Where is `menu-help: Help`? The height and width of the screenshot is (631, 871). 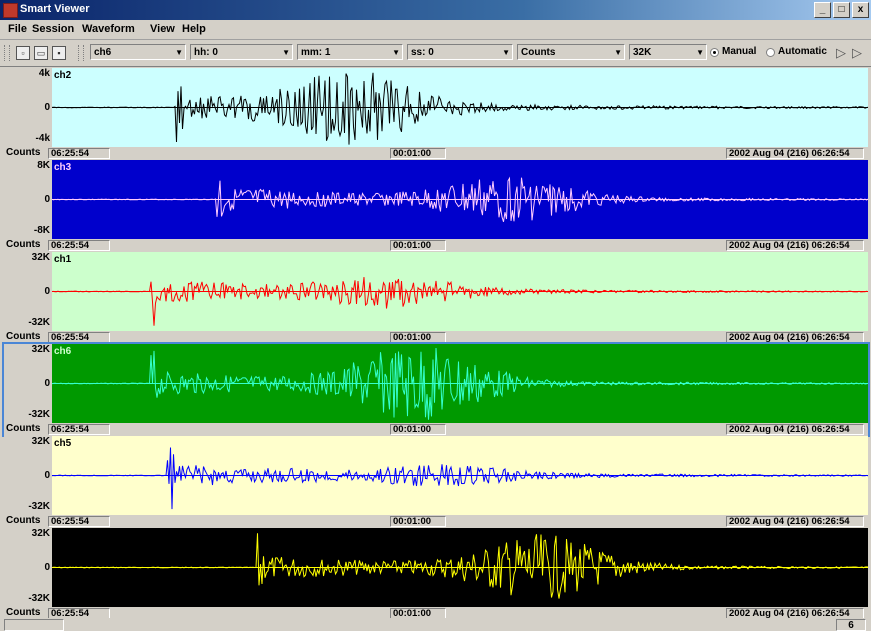
menu-help: Help is located at coordinates (194, 29).